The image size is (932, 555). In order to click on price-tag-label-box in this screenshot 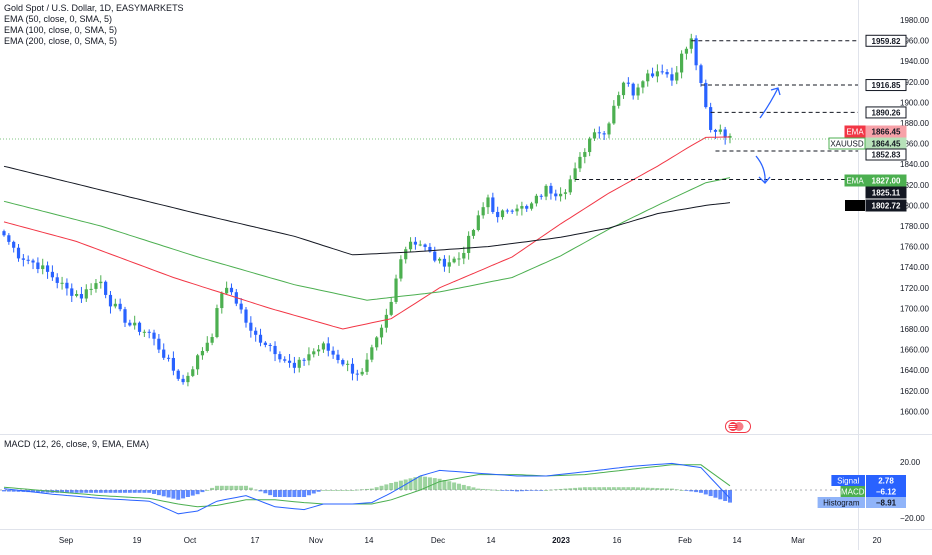, I will do `click(855, 180)`.